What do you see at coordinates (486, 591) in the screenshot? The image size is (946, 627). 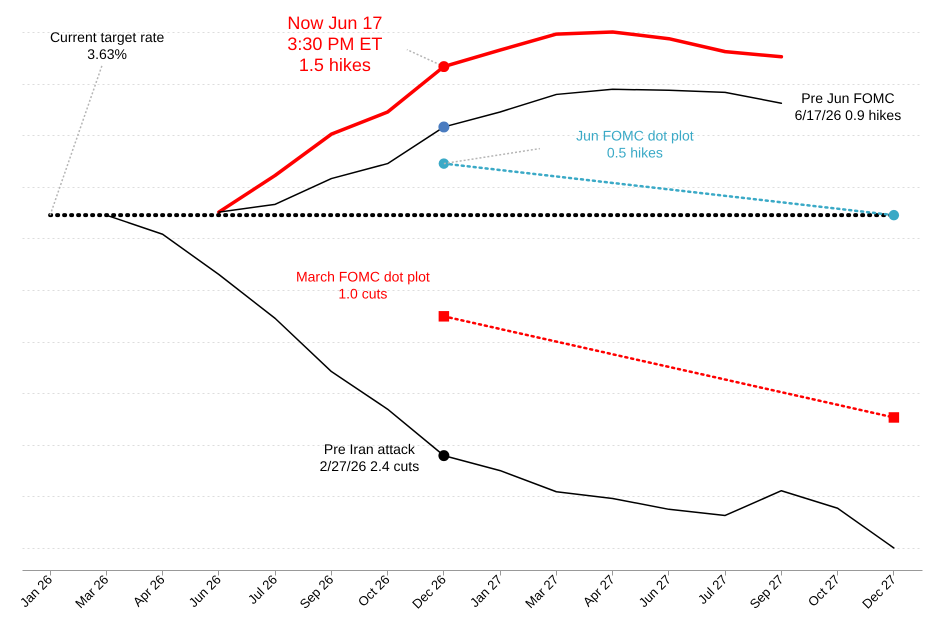 I see `x-tick-label: Jan 27` at bounding box center [486, 591].